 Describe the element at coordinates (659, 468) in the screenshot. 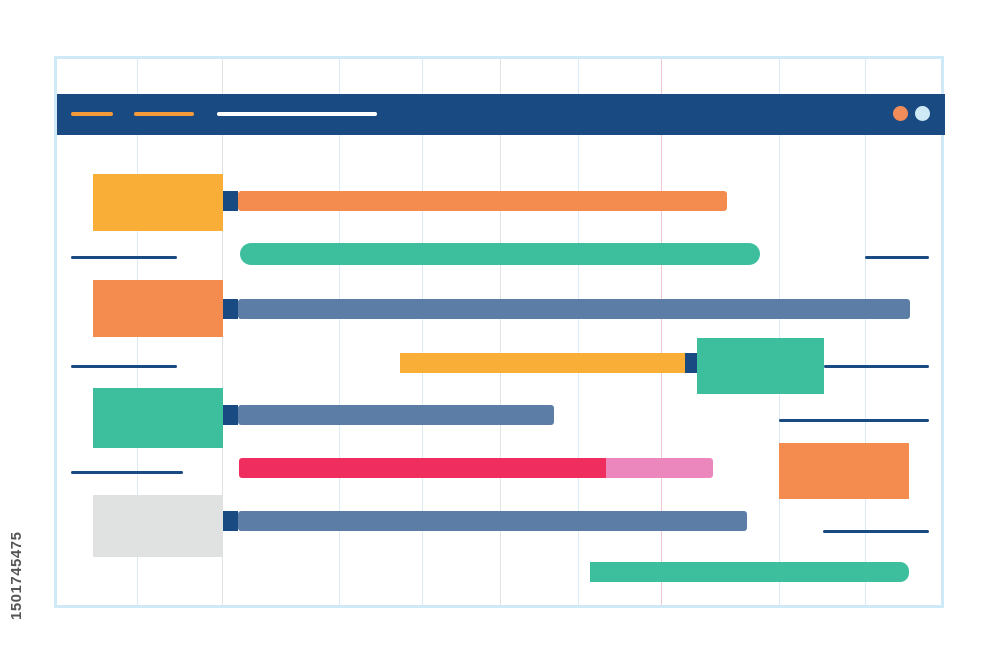

I see `task-bar-extension` at that location.